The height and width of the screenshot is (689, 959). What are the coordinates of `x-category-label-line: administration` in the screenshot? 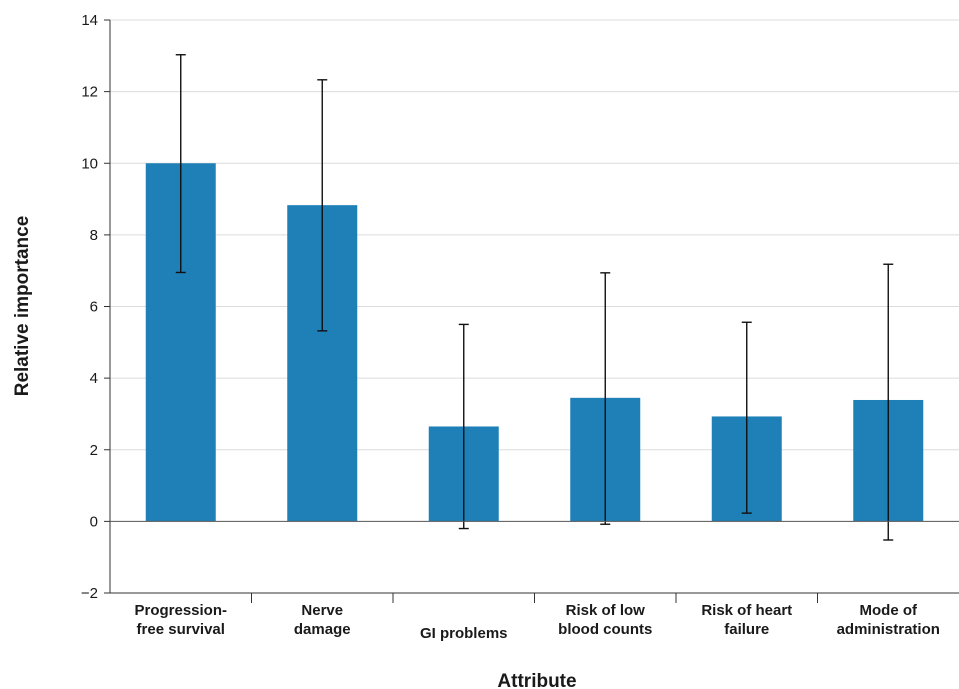 It's located at (888, 629).